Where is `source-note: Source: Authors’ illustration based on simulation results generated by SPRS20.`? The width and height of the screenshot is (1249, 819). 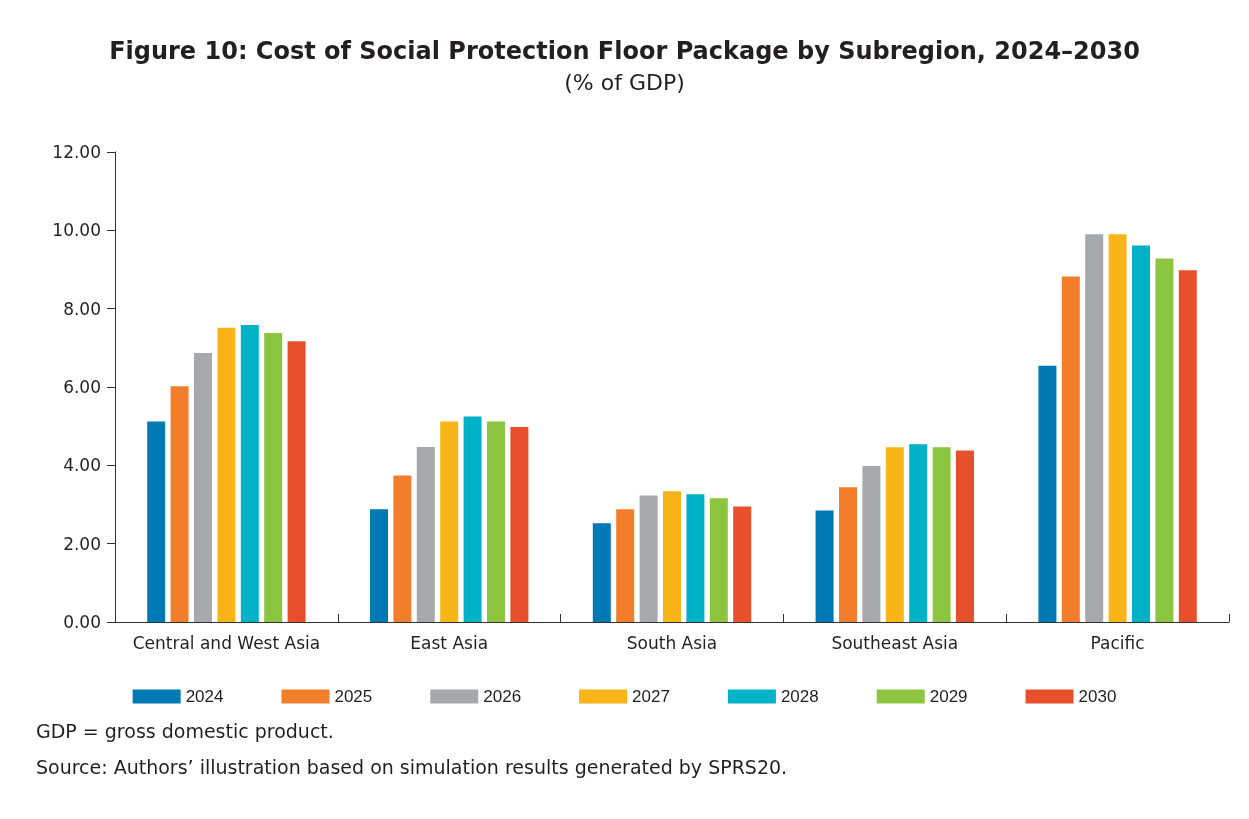 source-note: Source: Authors’ illustration based on simulation results generated by SPRS20. is located at coordinates (412, 767).